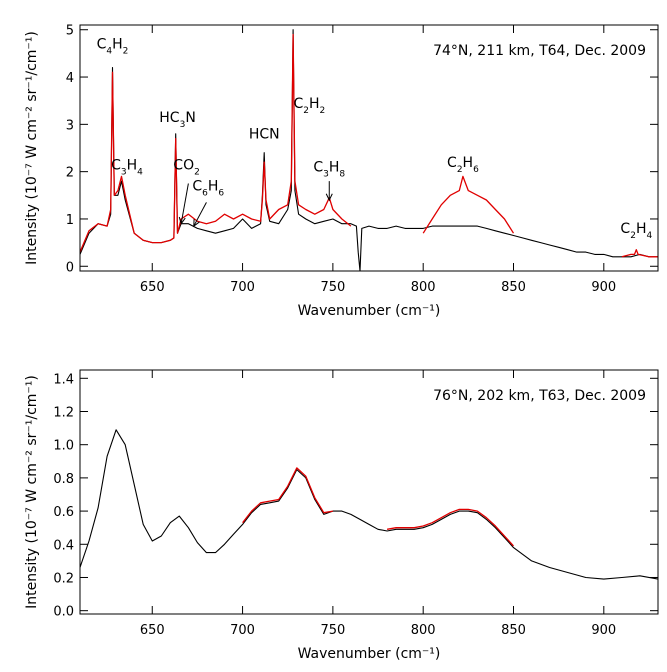 Image resolution: width=667 pixels, height=672 pixels. What do you see at coordinates (113, 47) in the screenshot?
I see `molecule-label: C4H2` at bounding box center [113, 47].